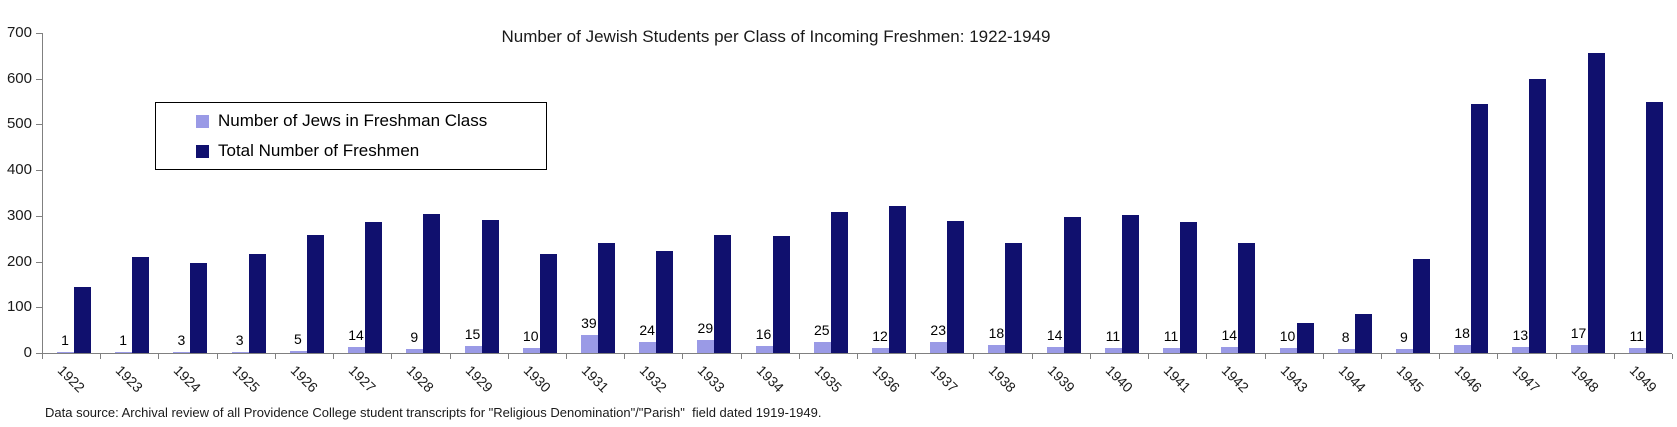 Image resolution: width=1677 pixels, height=427 pixels. Describe the element at coordinates (19, 170) in the screenshot. I see `y-axis-tick-label: 400` at that location.